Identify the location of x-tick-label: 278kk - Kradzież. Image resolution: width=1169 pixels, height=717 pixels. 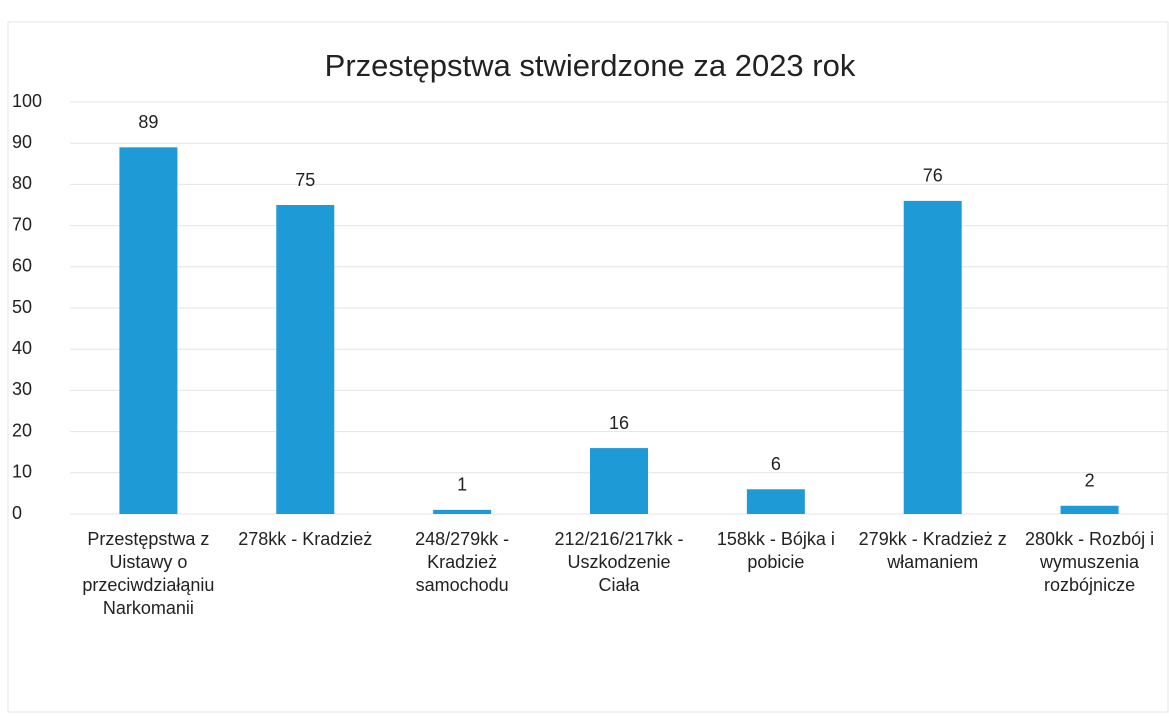
(305, 539).